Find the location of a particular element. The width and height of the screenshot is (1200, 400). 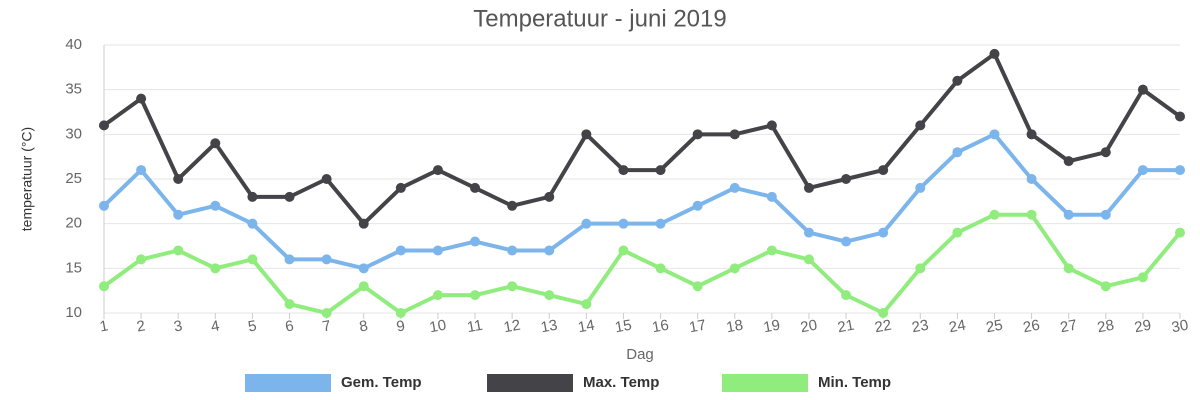

y-tick-label: 10 is located at coordinates (73, 312).